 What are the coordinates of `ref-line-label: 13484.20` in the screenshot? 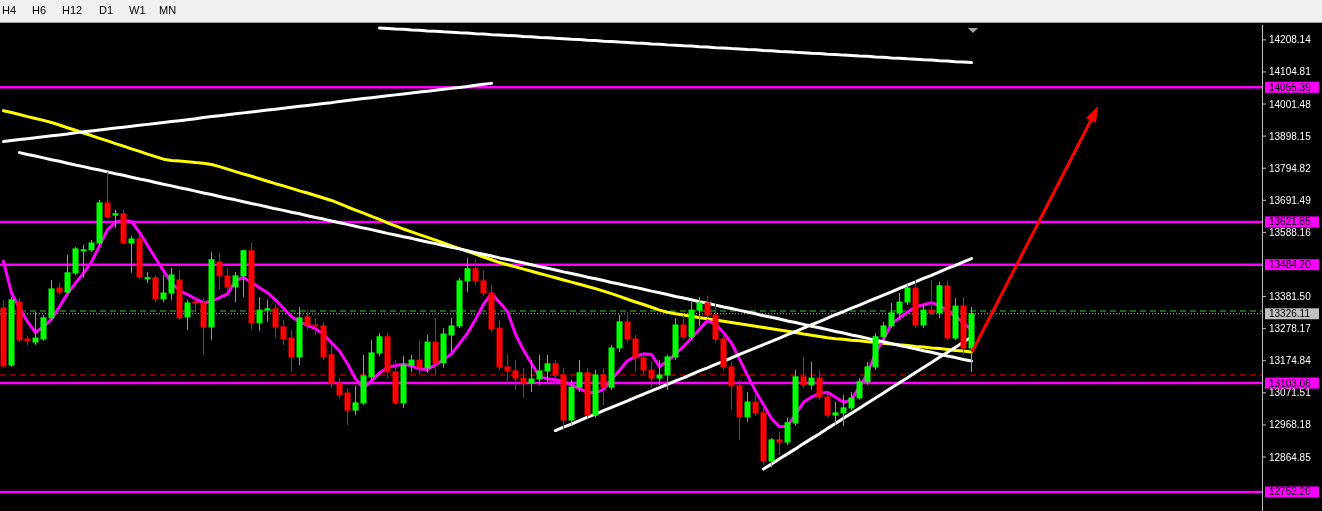 It's located at (1290, 265).